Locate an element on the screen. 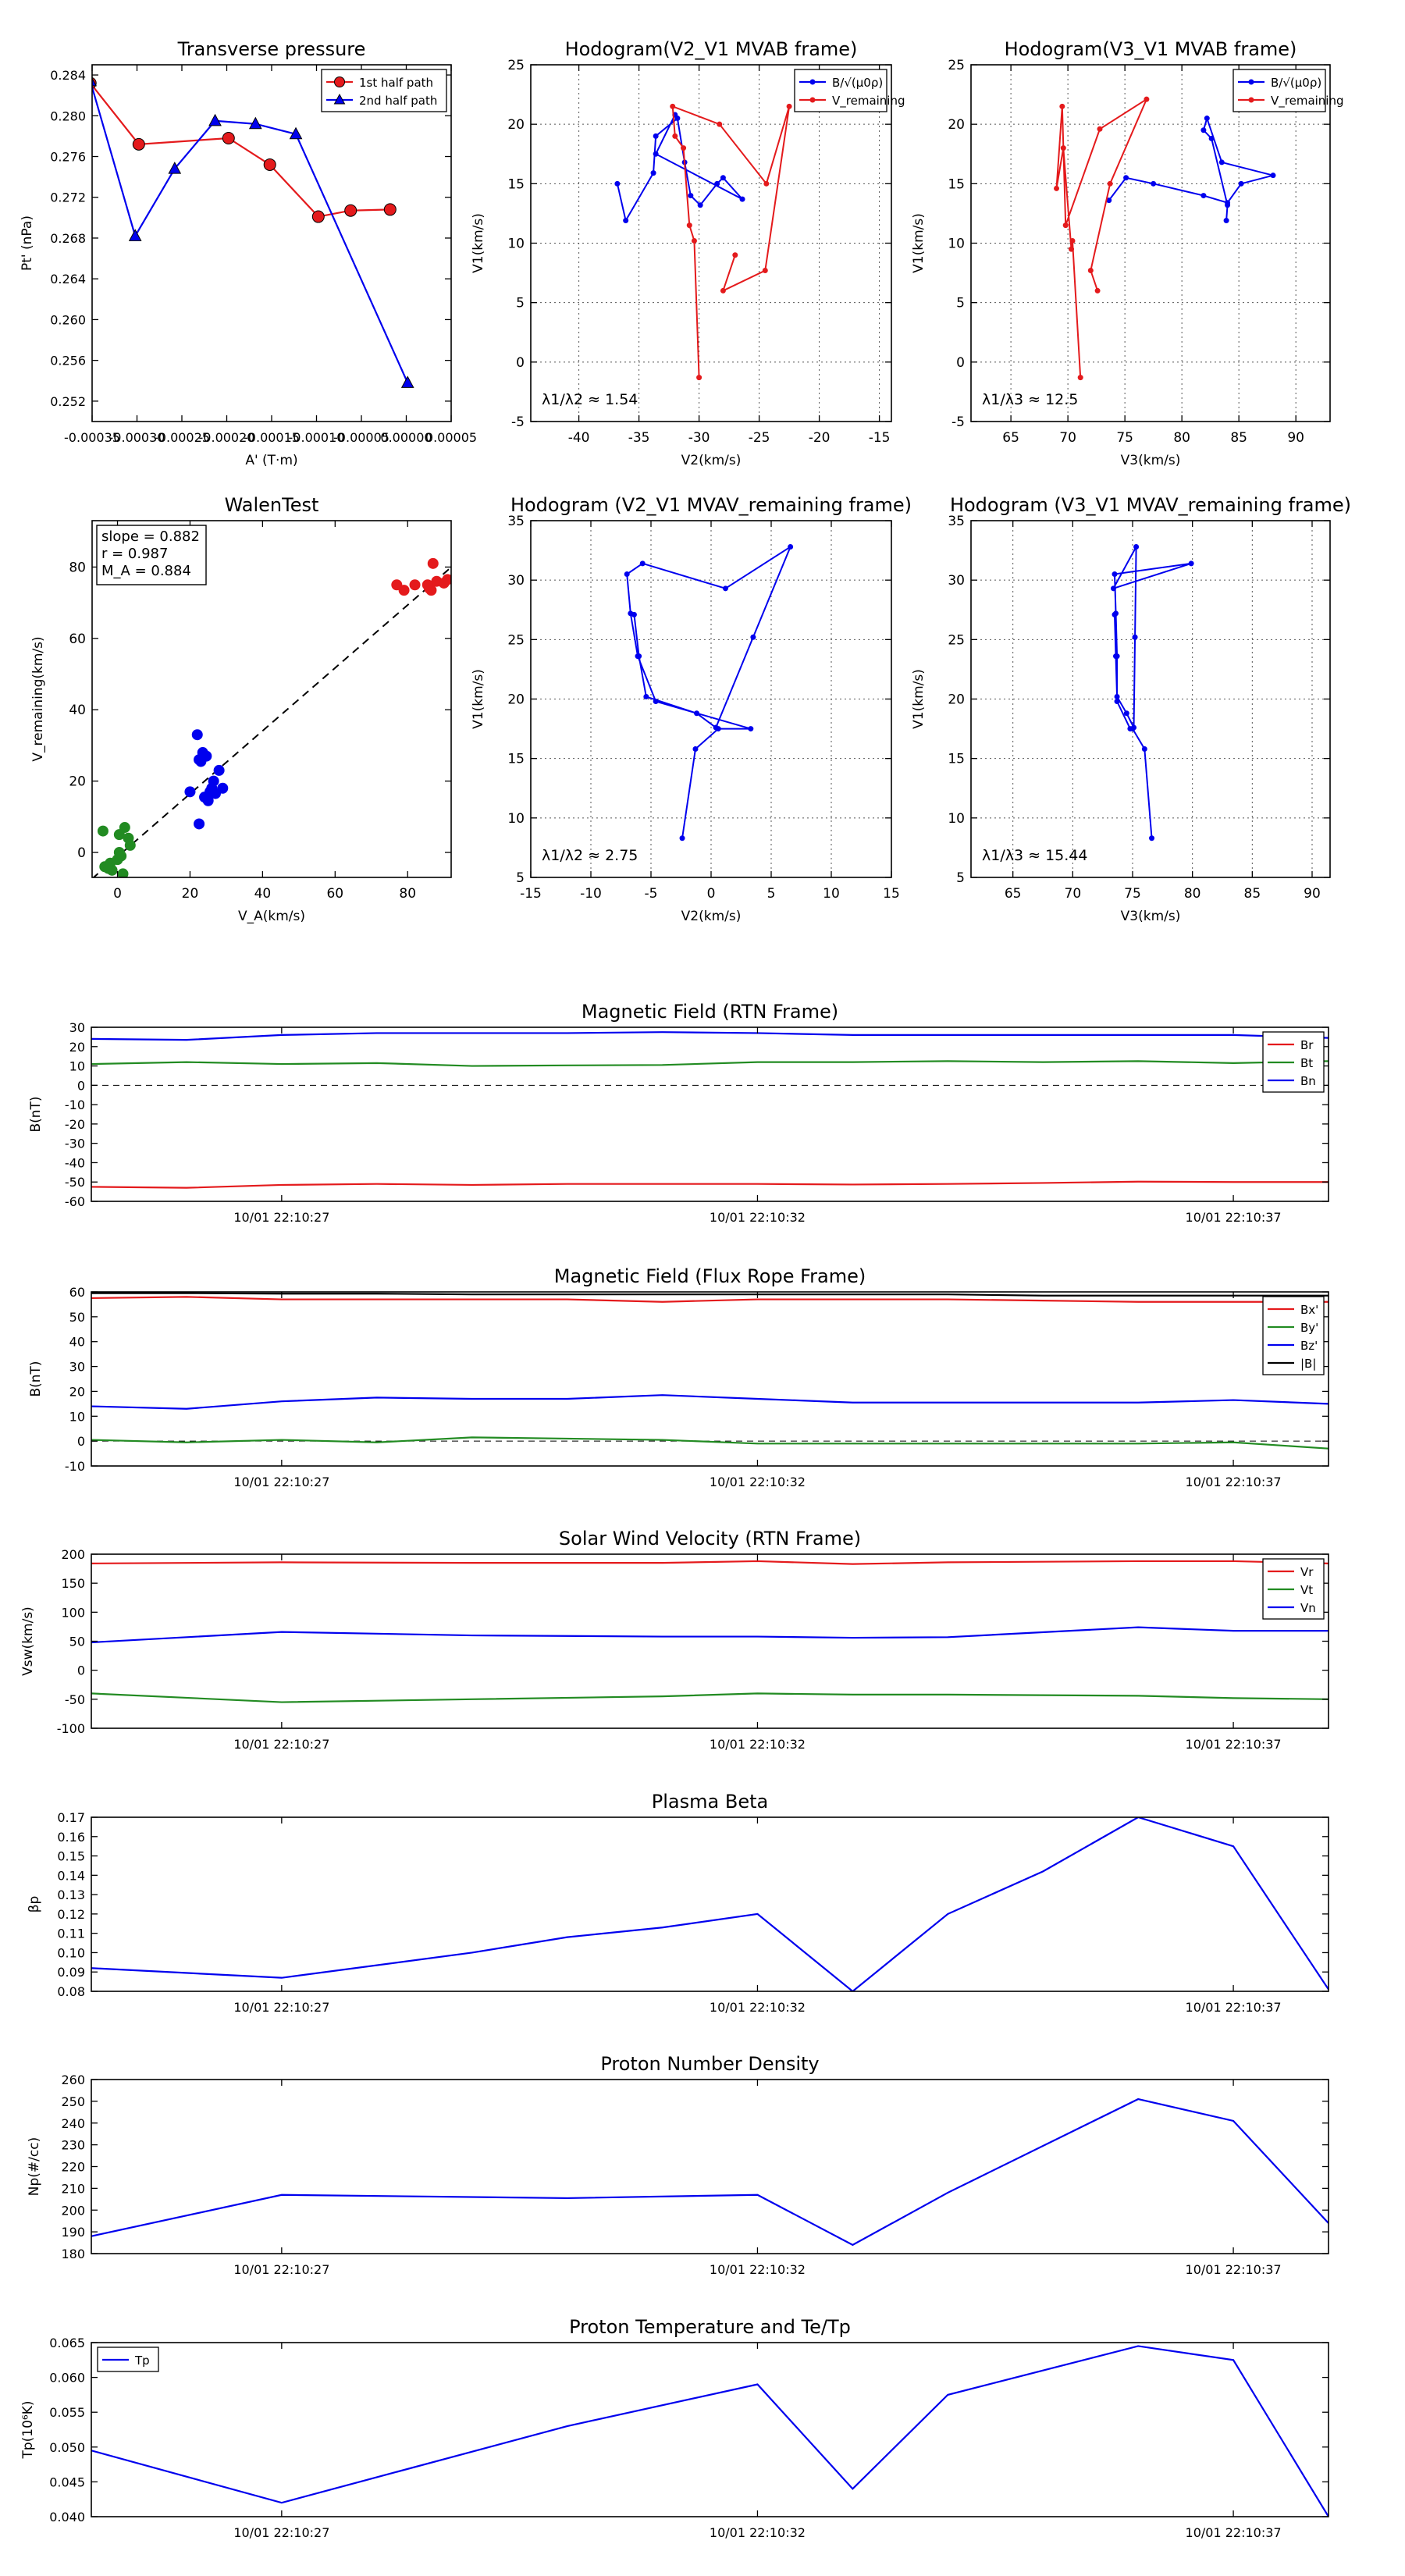  y-axis-label: Tp(10⁶K) is located at coordinates (28, 2429).